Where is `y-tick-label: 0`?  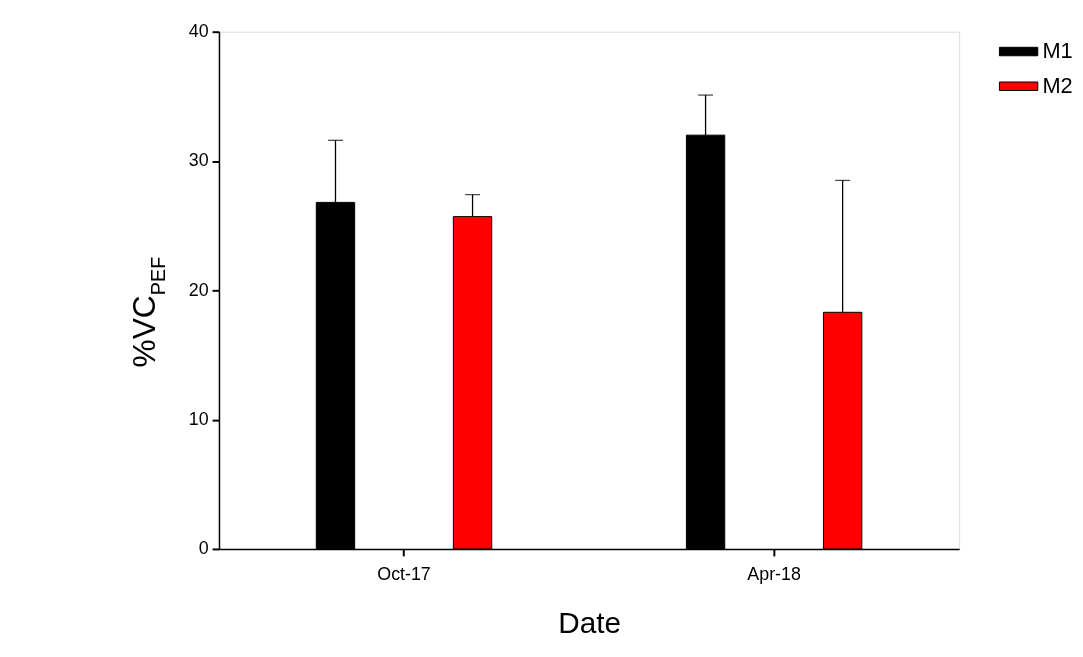
y-tick-label: 0 is located at coordinates (203, 548).